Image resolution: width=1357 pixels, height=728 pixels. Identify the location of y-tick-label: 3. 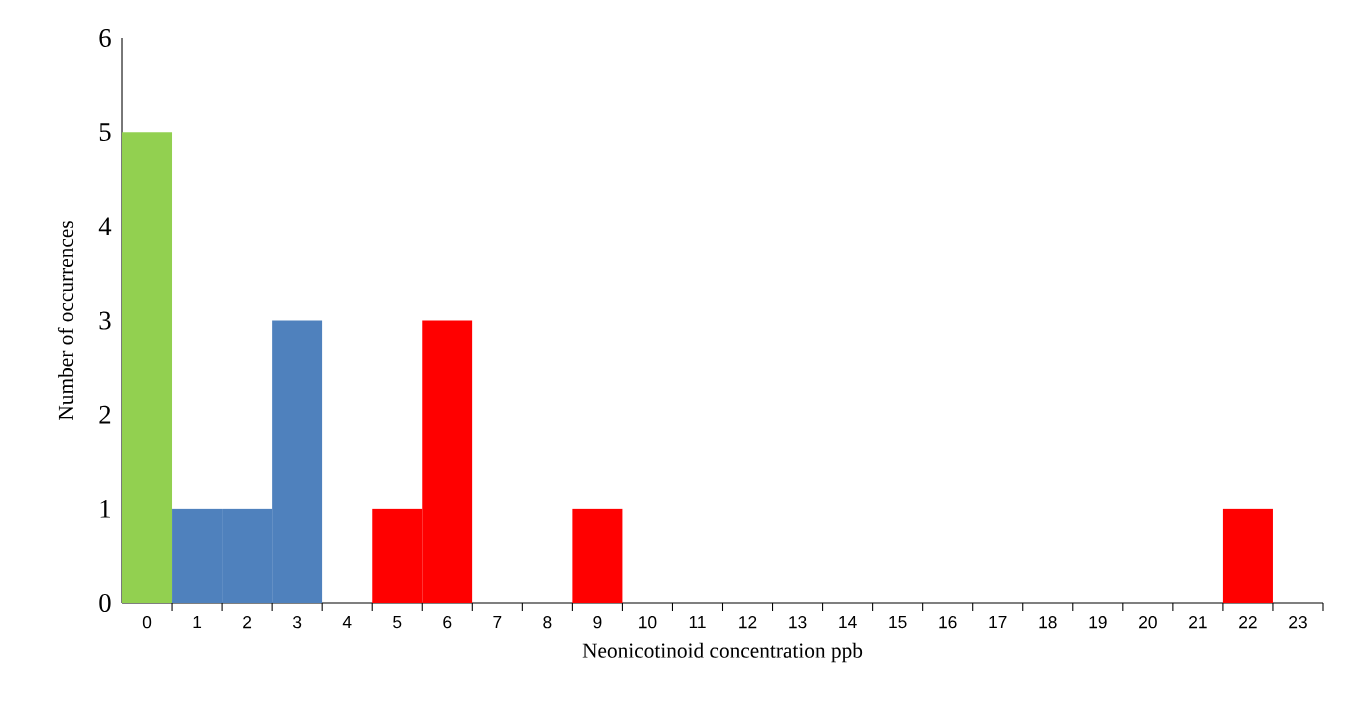
(105, 320).